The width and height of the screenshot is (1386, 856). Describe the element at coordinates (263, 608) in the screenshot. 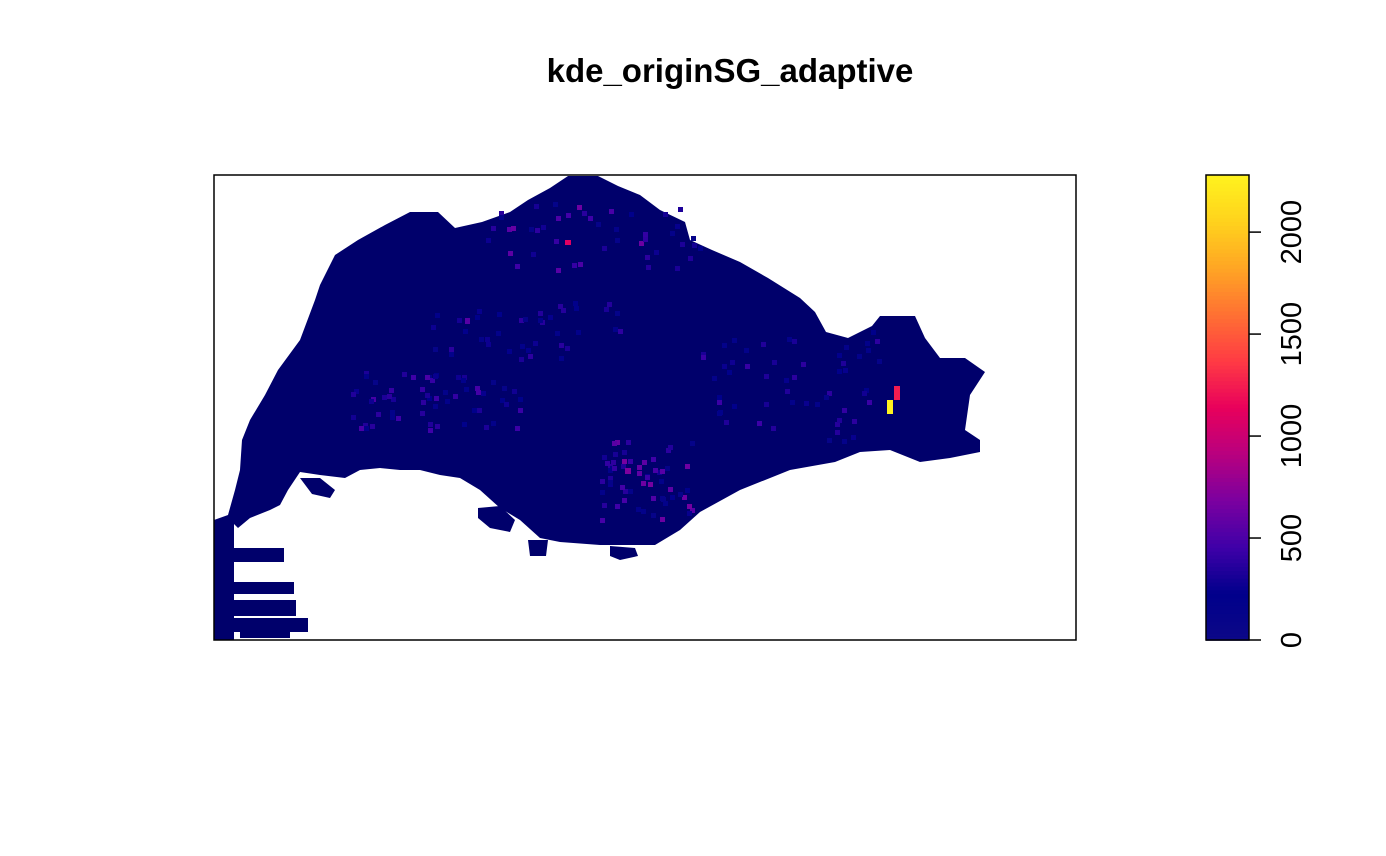

I see `west-strip` at that location.